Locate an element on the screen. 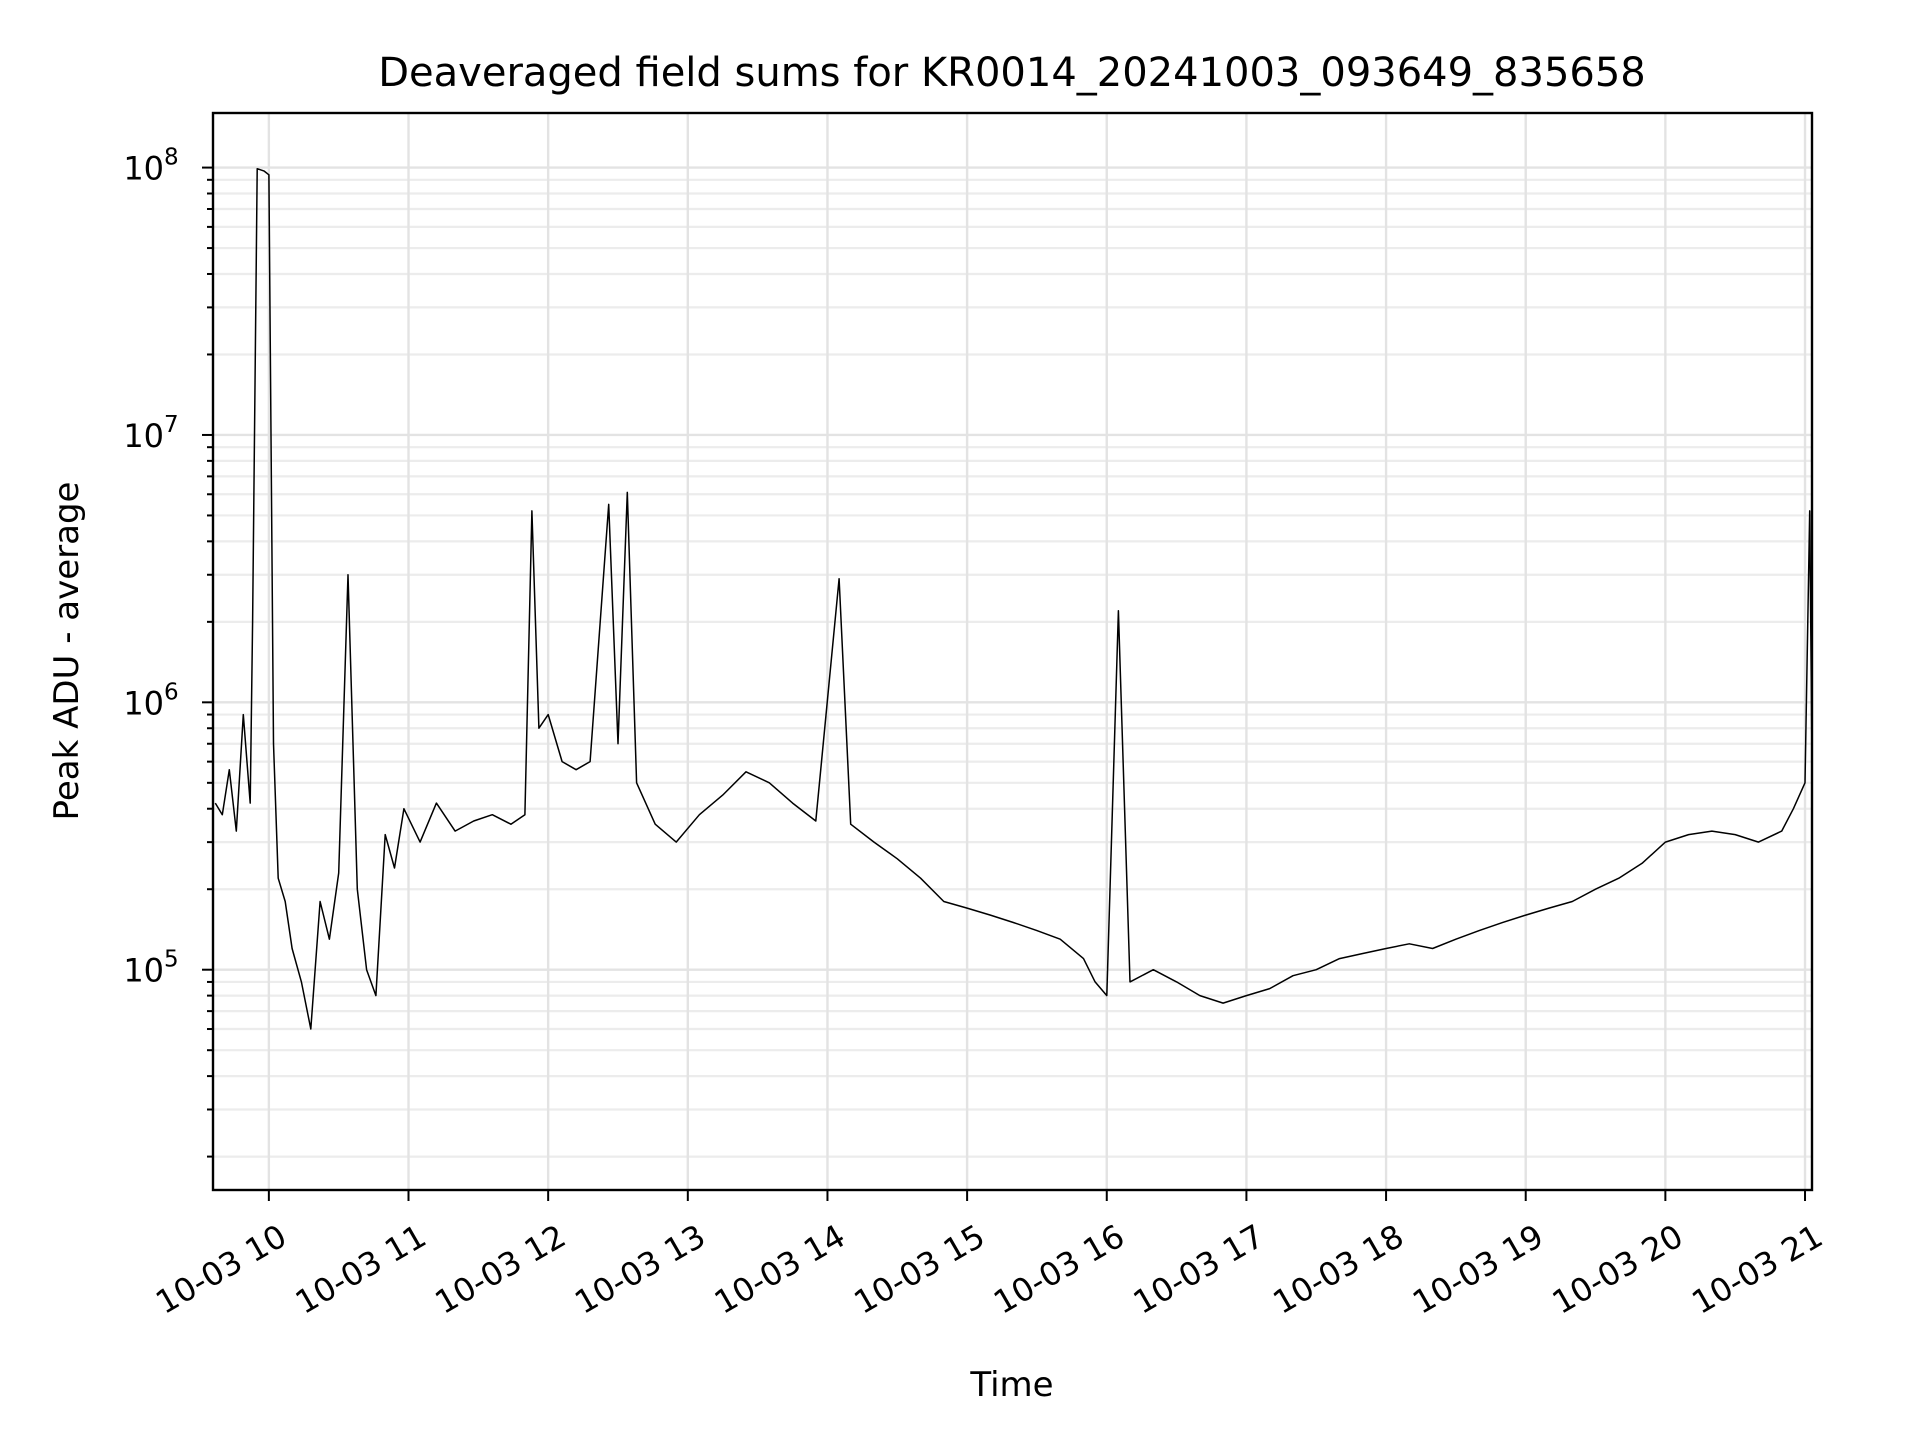 This screenshot has height=1440, width=1920. y-axis: 10⁵ 10⁶ 10⁷ 10⁸ is located at coordinates (168, 651).